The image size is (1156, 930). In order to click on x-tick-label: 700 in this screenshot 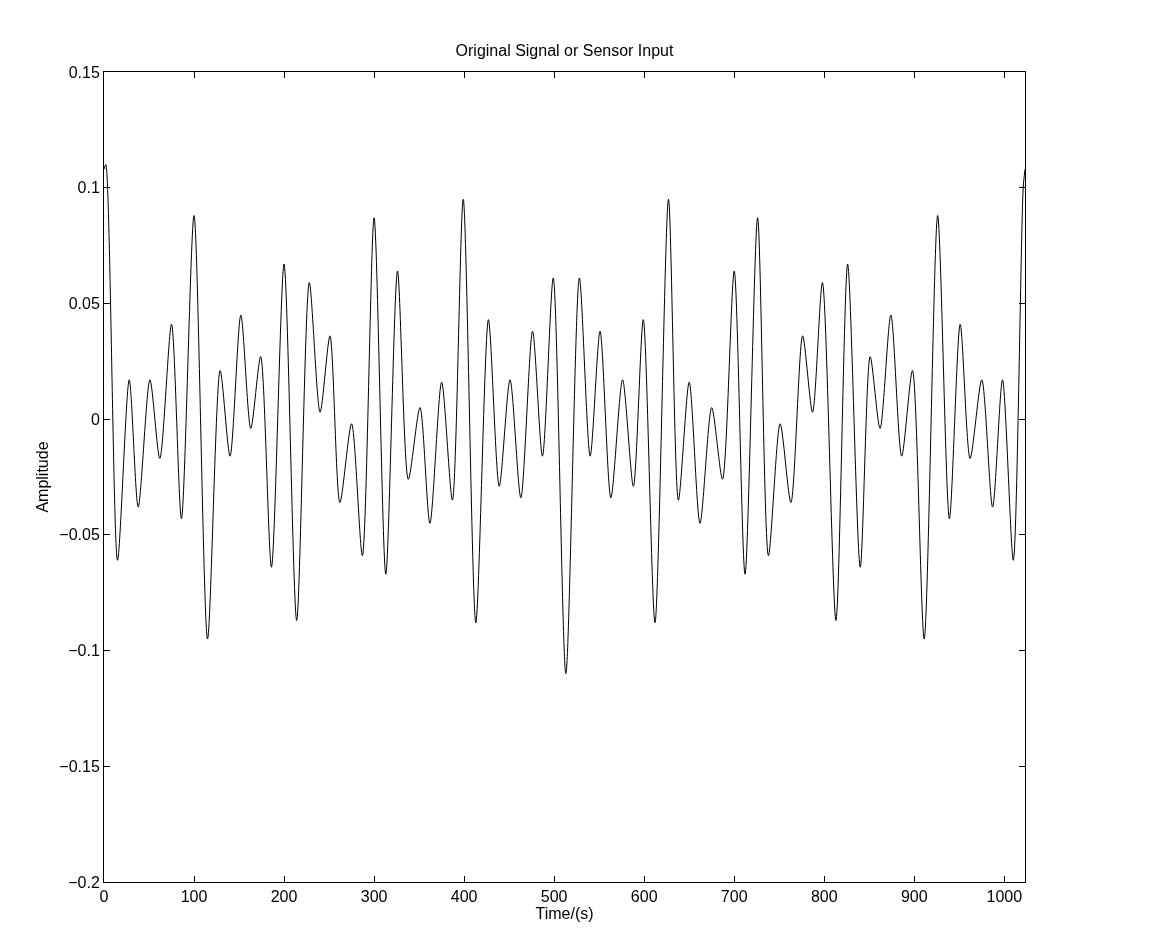, I will do `click(734, 897)`.